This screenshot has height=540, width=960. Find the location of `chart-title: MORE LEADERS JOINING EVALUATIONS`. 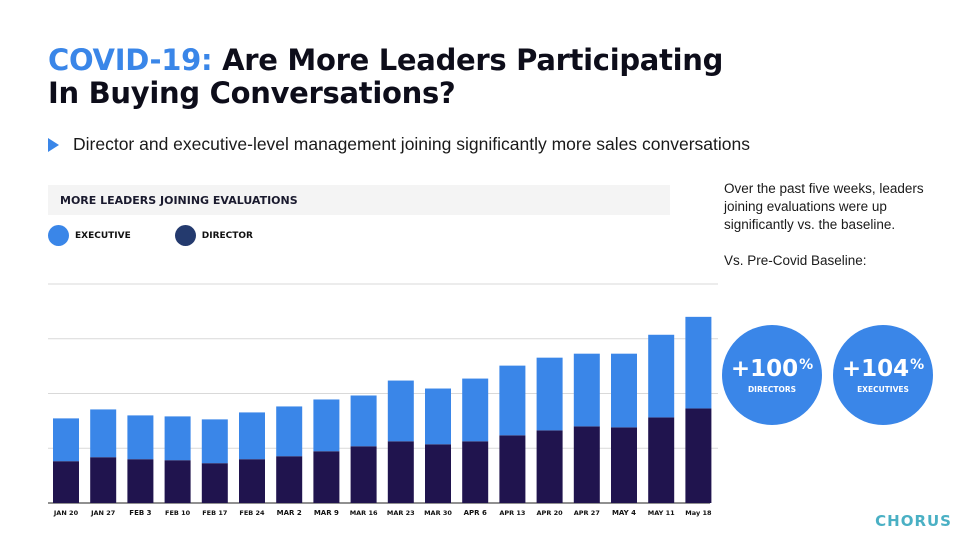

chart-title: MORE LEADERS JOINING EVALUATIONS is located at coordinates (359, 200).